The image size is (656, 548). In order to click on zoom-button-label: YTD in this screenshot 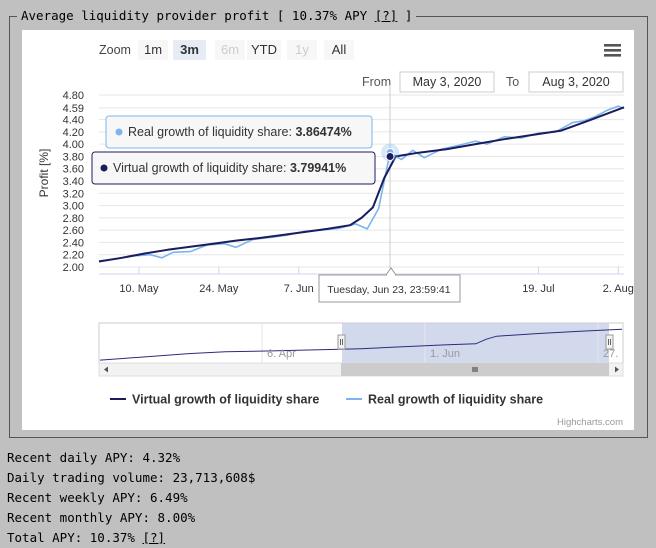, I will do `click(264, 49)`.